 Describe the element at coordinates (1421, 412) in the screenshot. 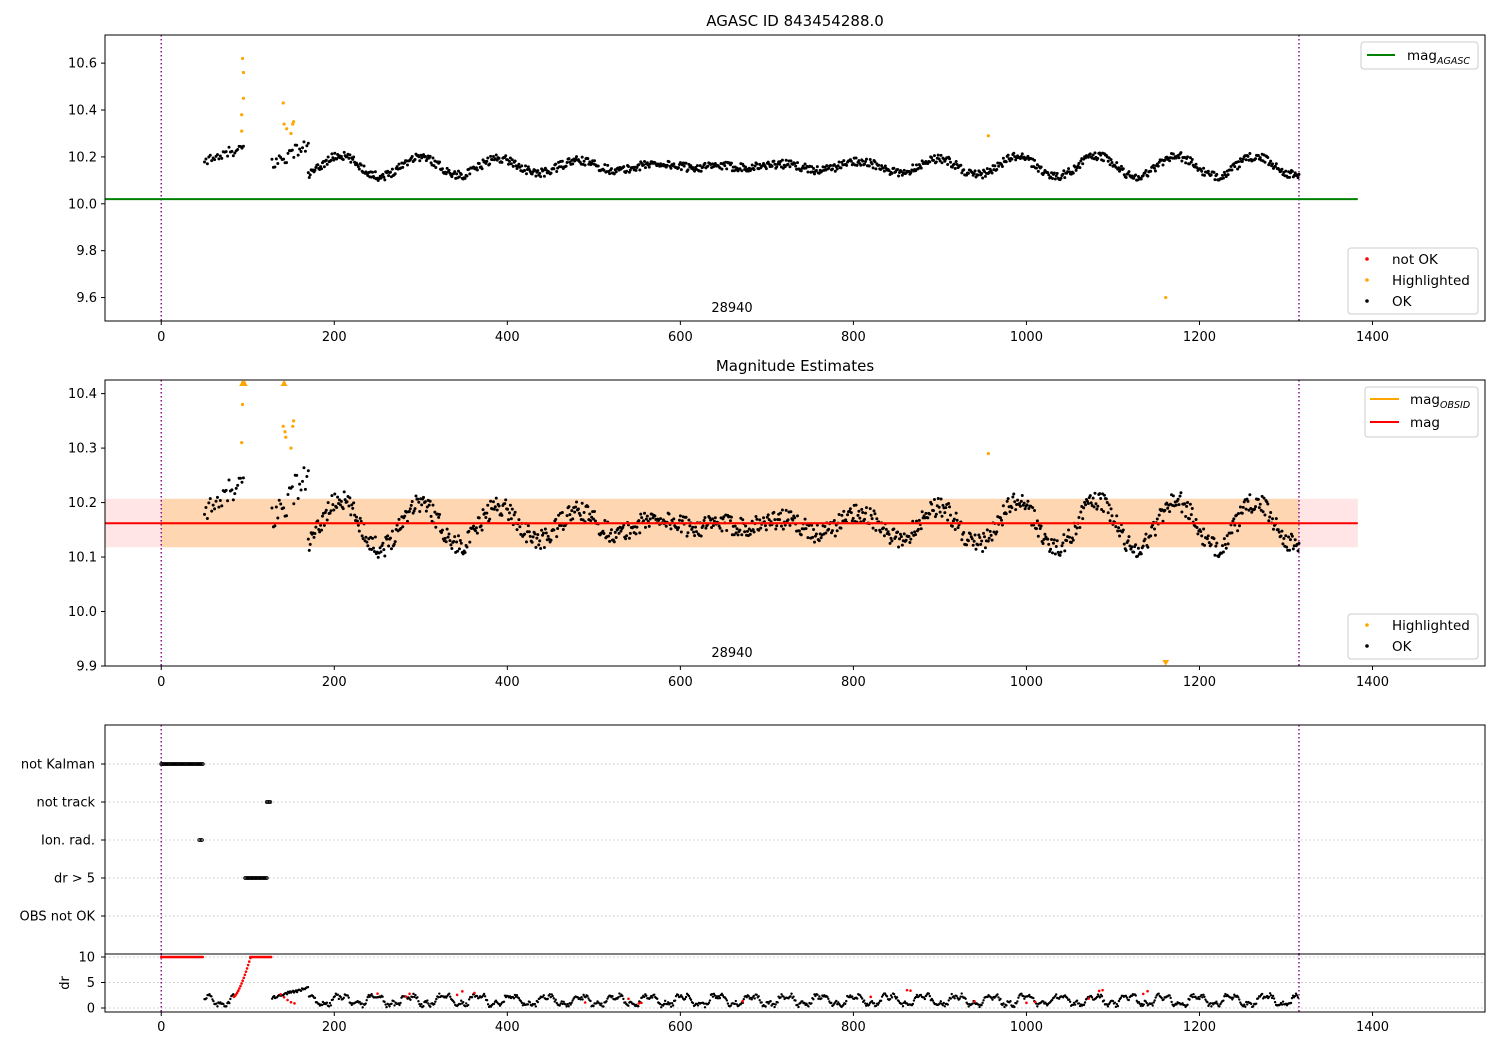

I see `magnitude-line-legend: magOBSID mag` at that location.